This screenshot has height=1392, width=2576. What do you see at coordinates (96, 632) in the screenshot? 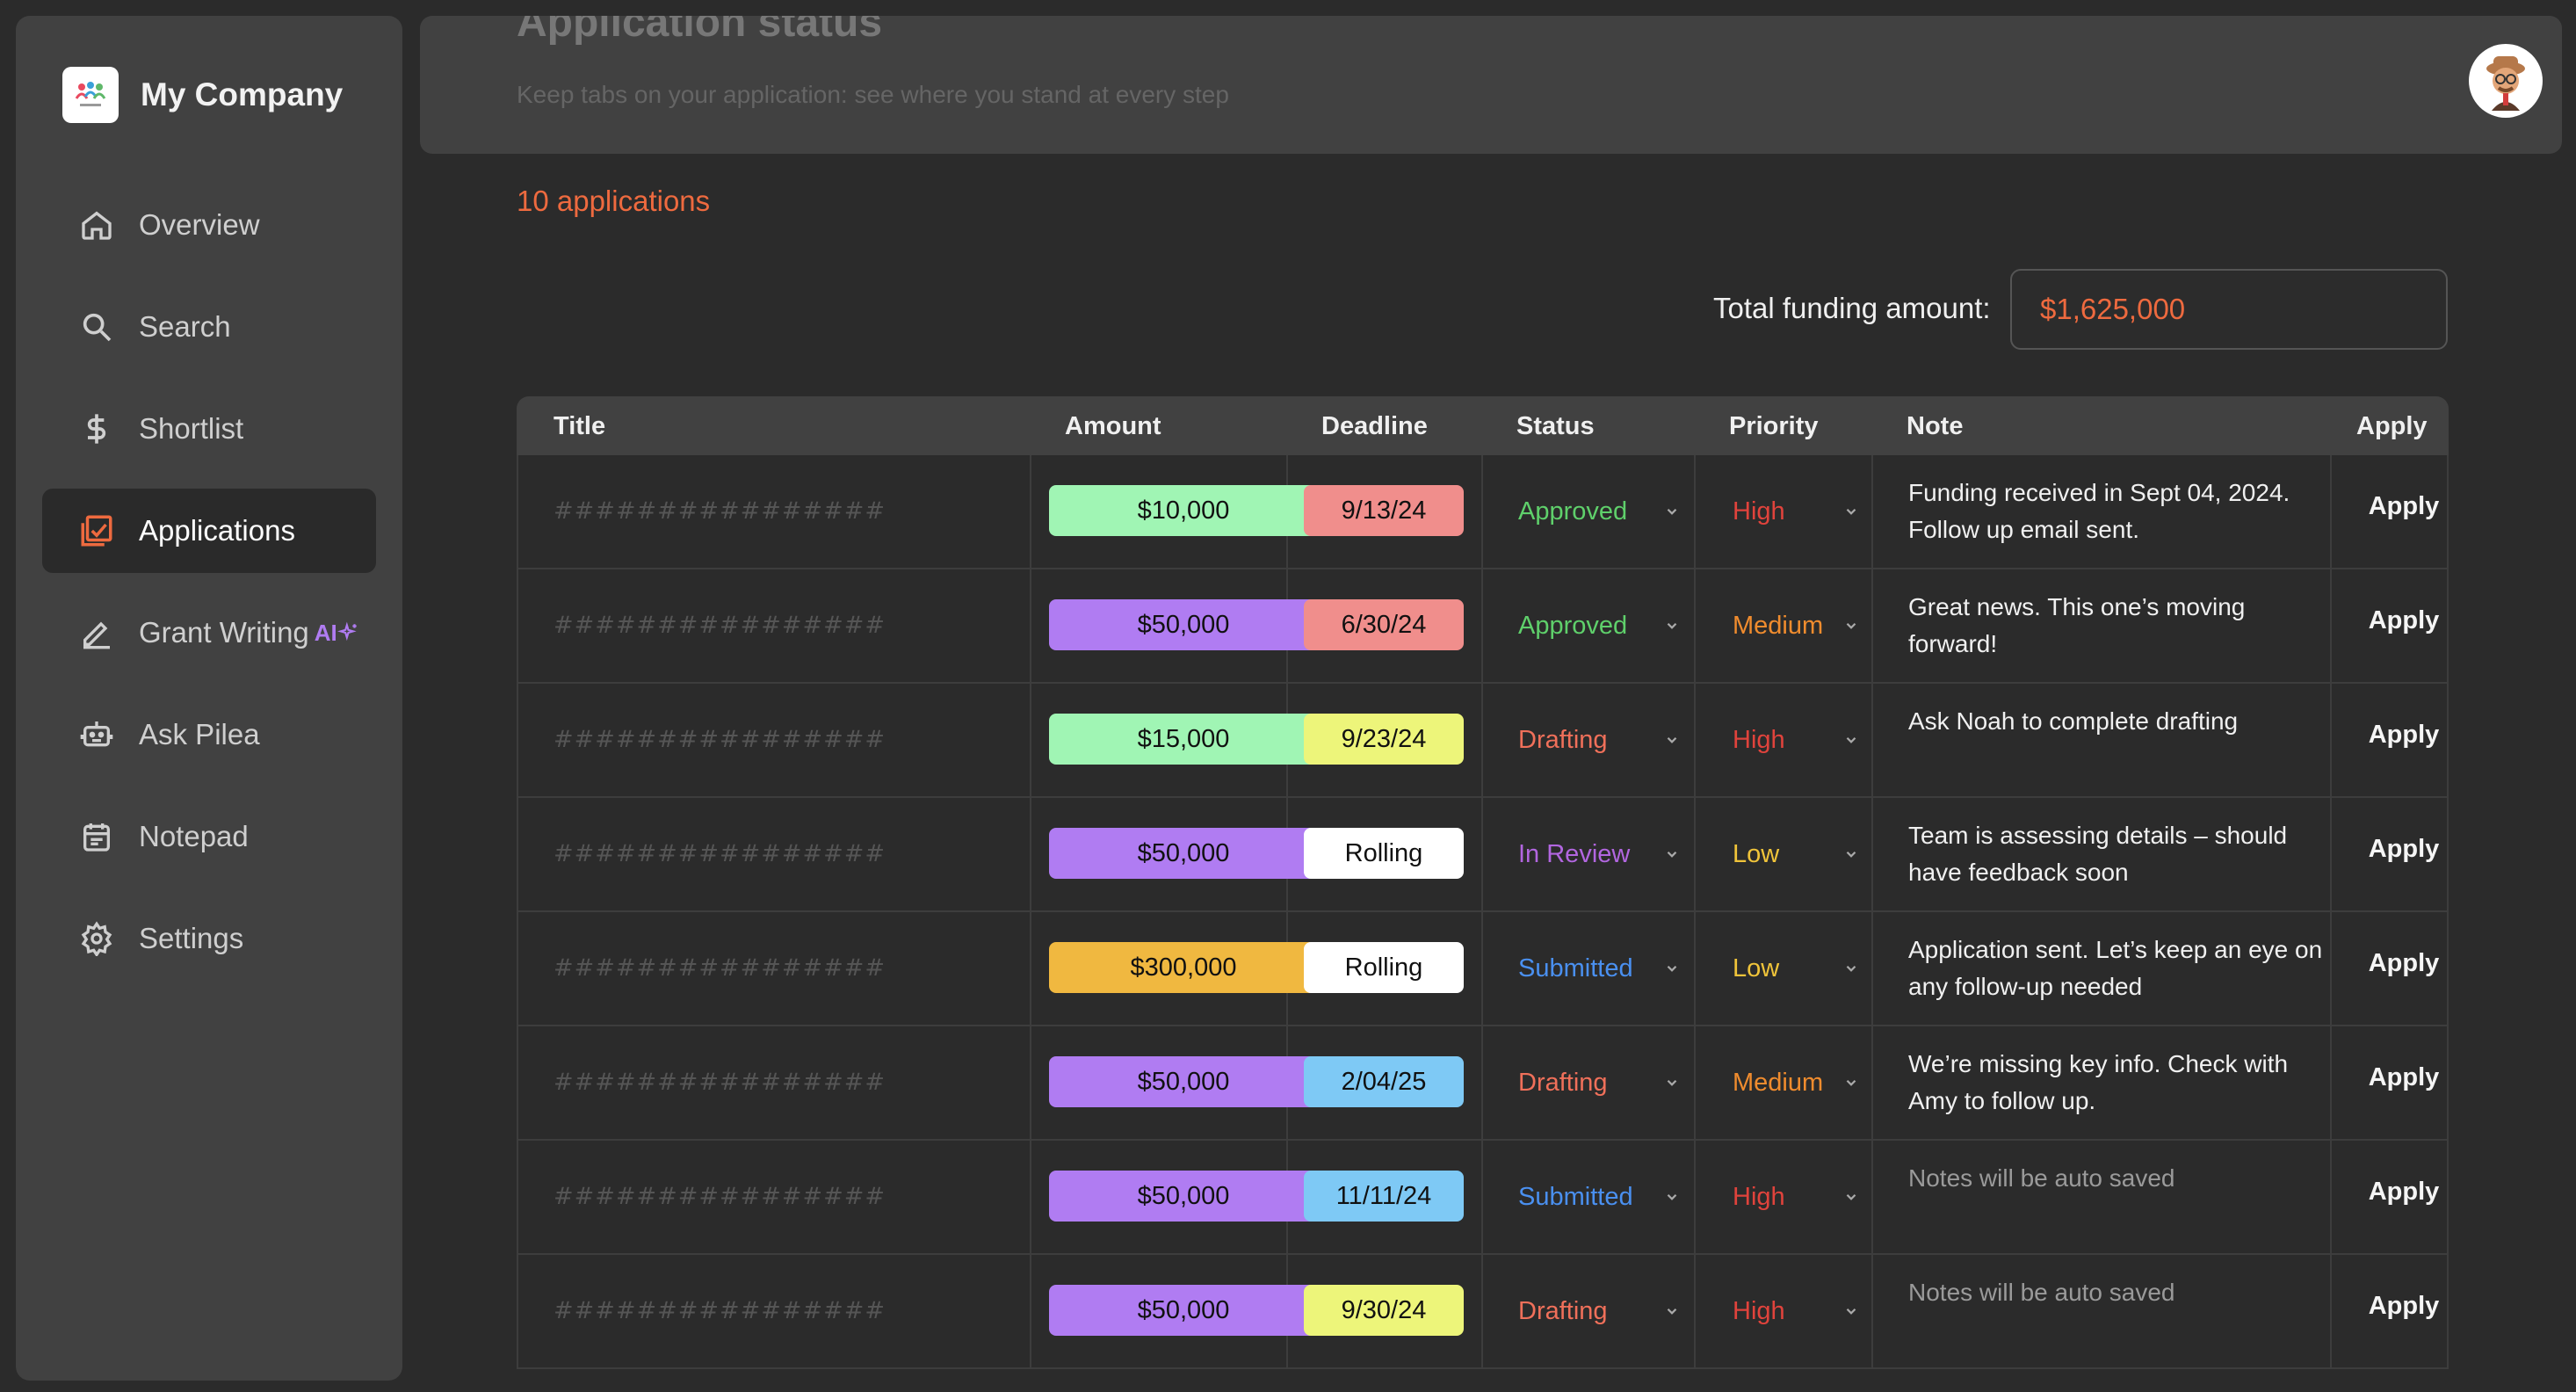
I see `pen-icon` at bounding box center [96, 632].